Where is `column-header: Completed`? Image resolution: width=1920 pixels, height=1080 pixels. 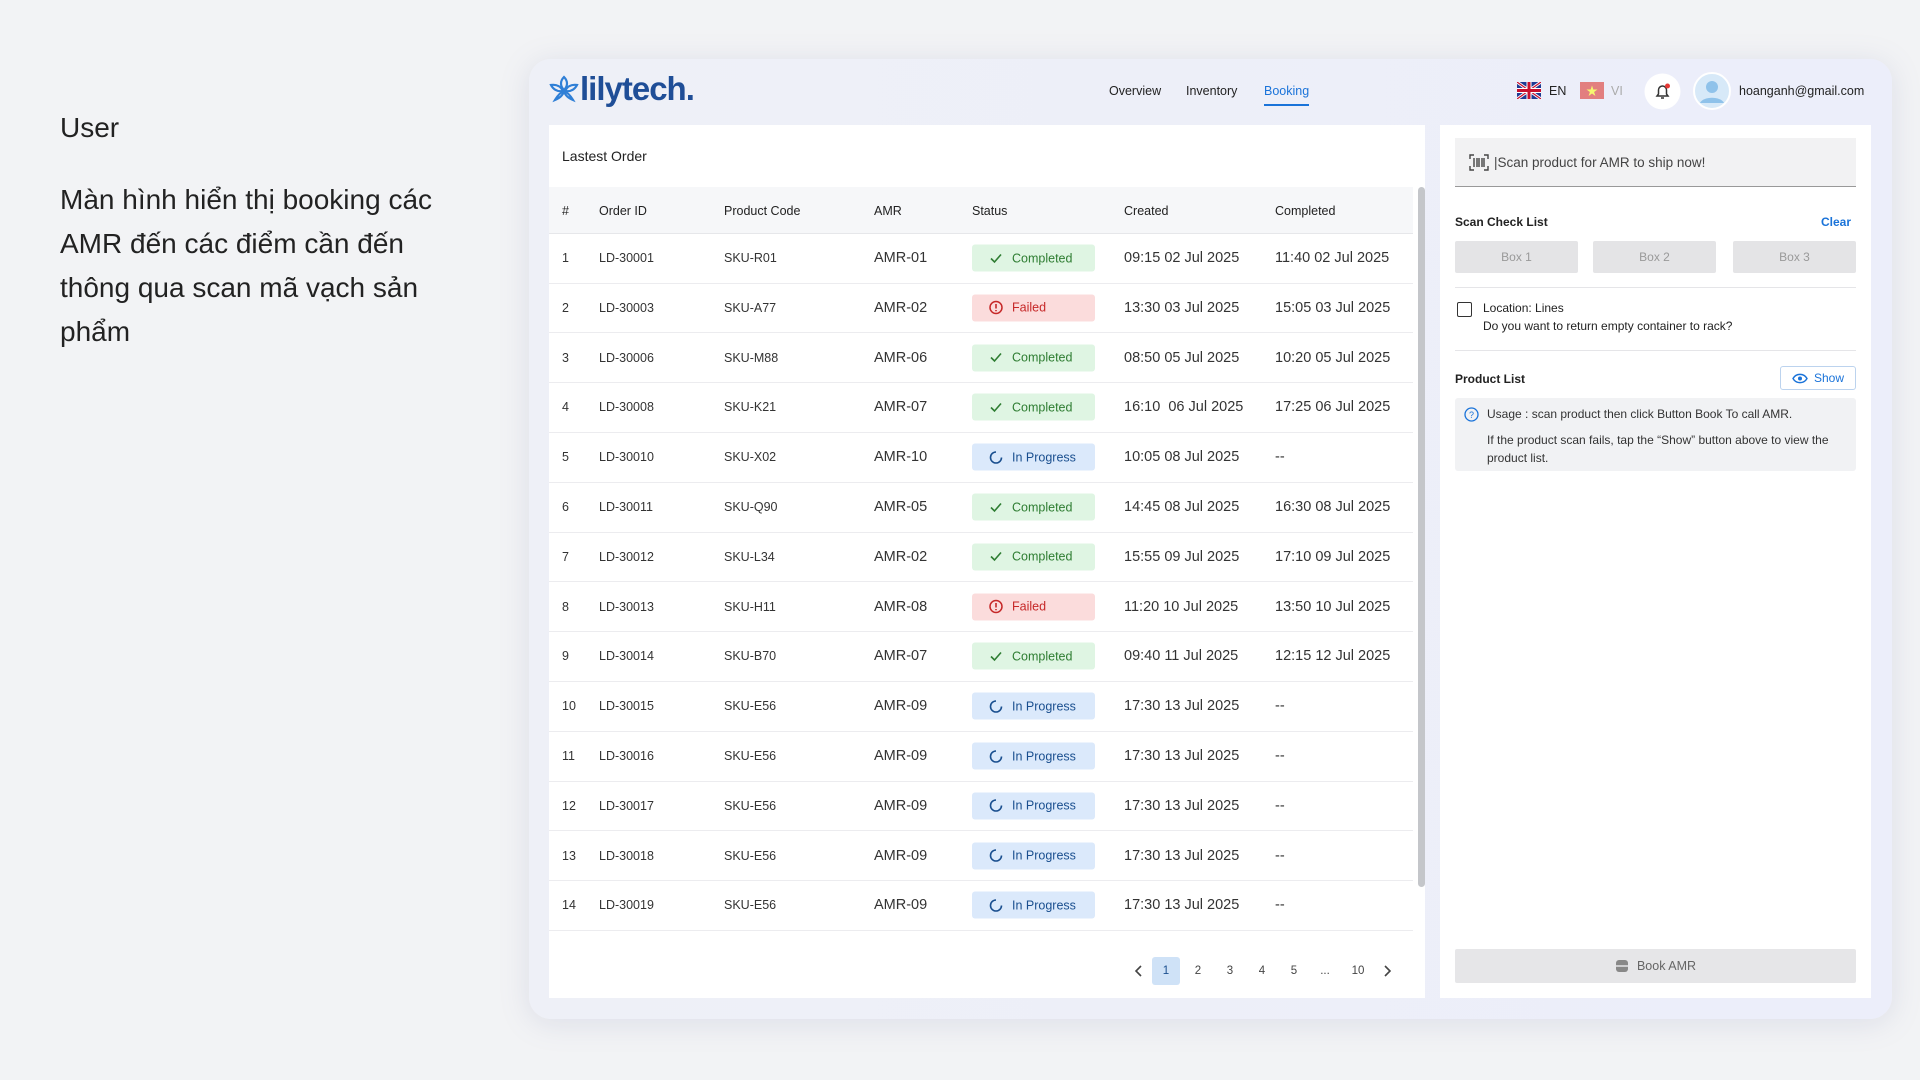 column-header: Completed is located at coordinates (1305, 211).